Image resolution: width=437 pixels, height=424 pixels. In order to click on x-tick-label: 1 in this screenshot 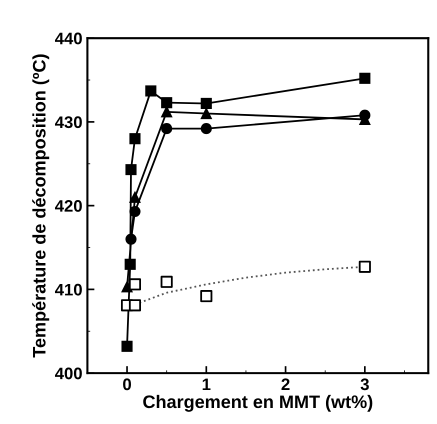, I will do `click(206, 384)`.